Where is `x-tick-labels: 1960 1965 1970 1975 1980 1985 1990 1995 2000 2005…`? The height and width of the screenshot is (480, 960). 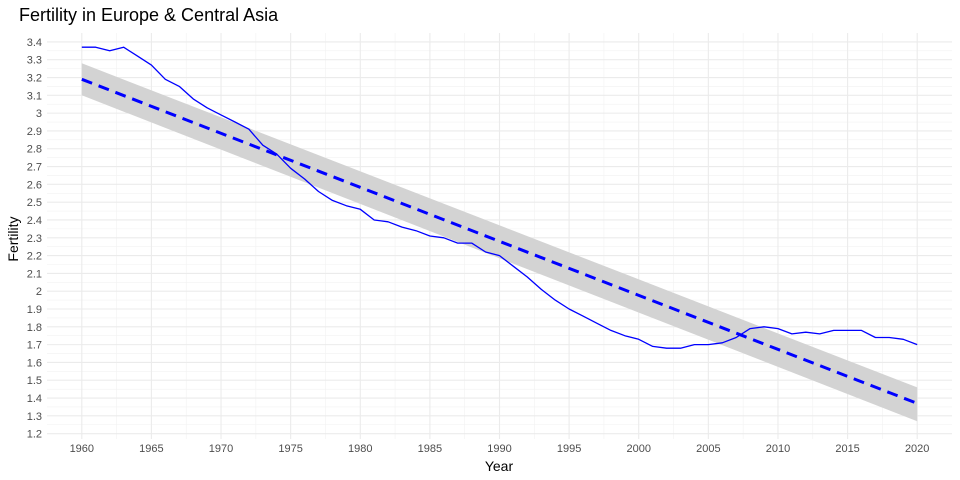 x-tick-labels: 1960 1965 1970 1975 1980 1985 1990 1995 2000 2005… is located at coordinates (500, 449).